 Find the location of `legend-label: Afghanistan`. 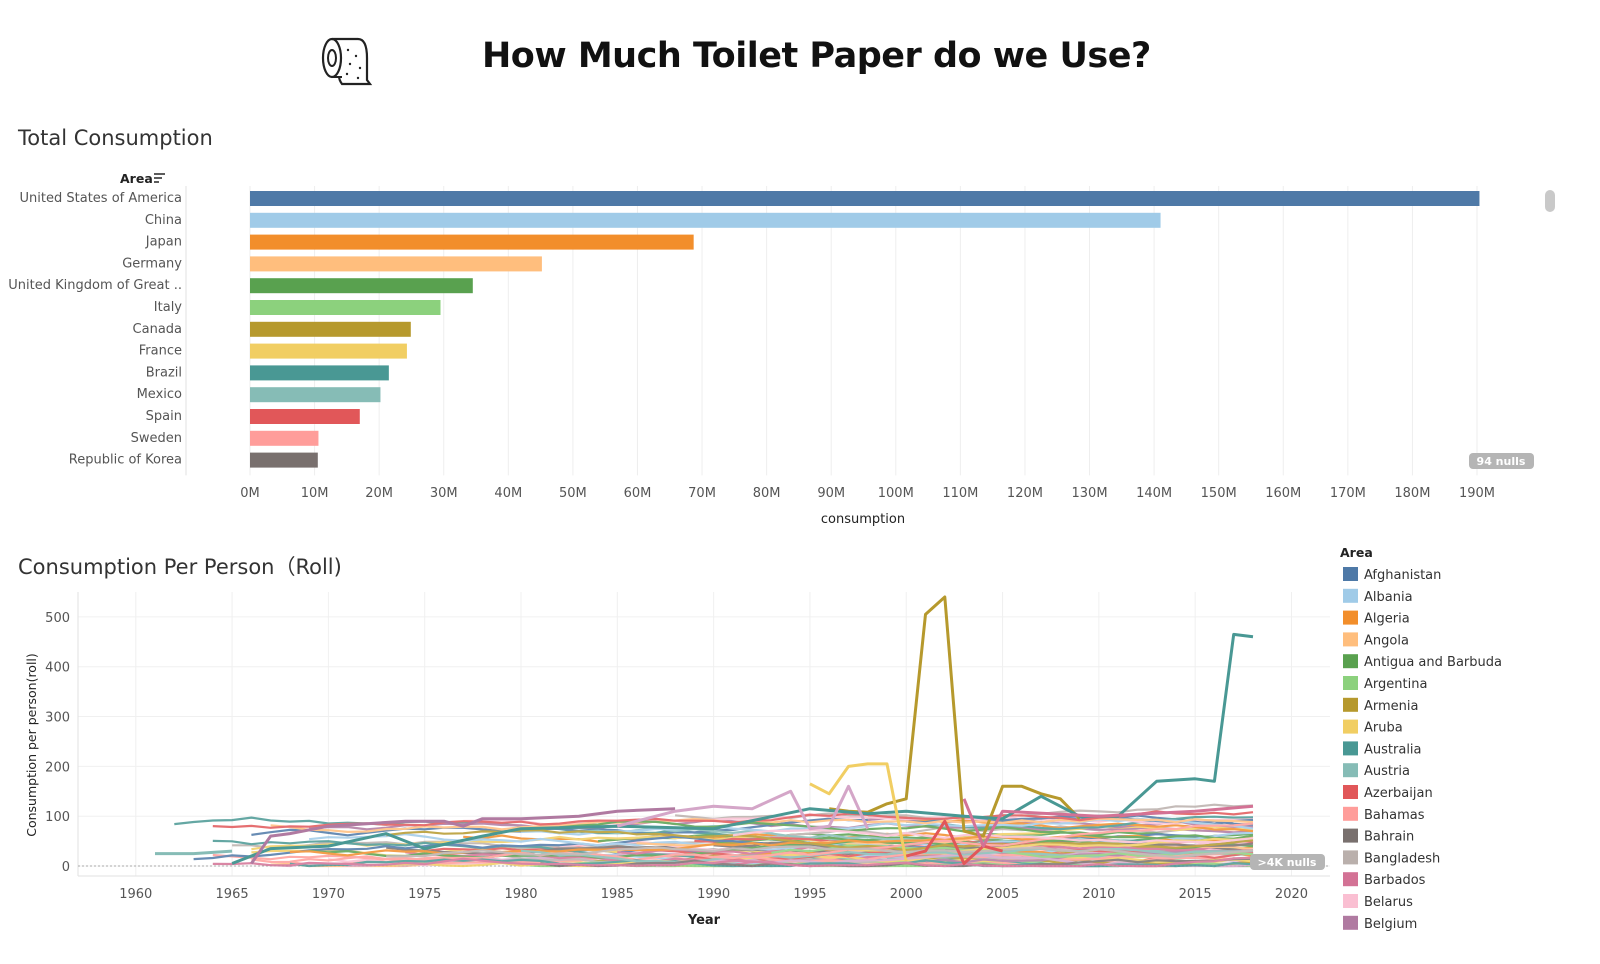

legend-label: Afghanistan is located at coordinates (1402, 575).